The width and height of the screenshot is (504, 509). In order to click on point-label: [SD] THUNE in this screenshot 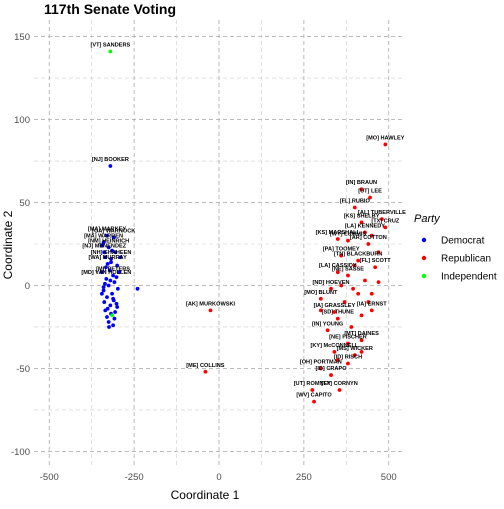, I will do `click(338, 313)`.